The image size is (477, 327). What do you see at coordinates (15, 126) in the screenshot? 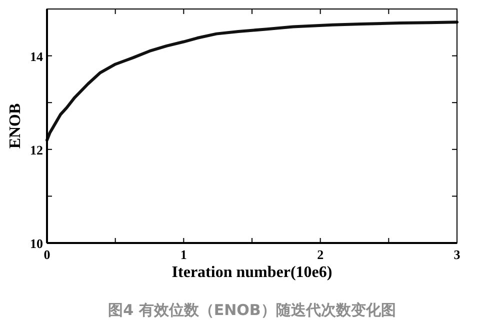
I see `y-axis-title: ENOB` at bounding box center [15, 126].